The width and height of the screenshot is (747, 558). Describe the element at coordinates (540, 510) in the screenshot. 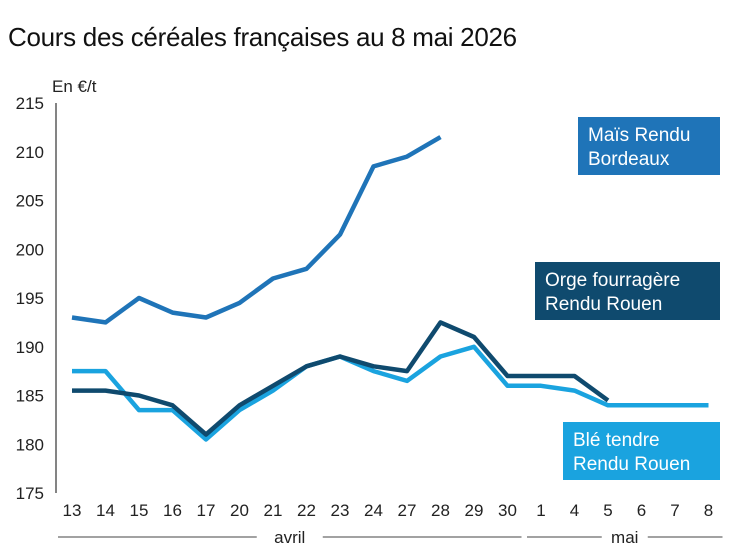

I see `x-tick-label: 1` at that location.